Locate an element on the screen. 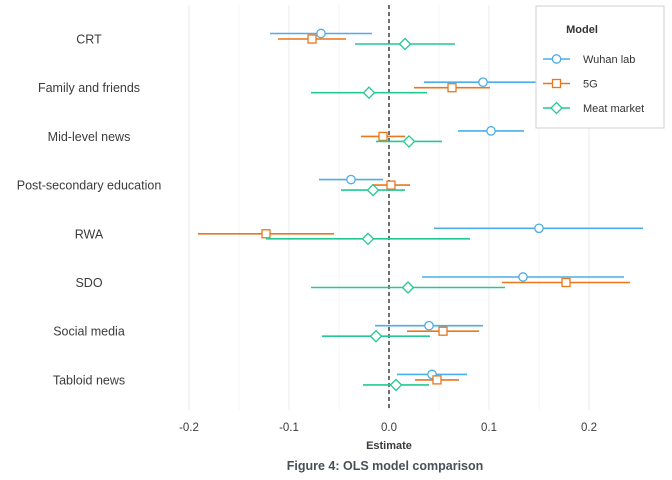  y-tick-label: Social media is located at coordinates (89, 332).